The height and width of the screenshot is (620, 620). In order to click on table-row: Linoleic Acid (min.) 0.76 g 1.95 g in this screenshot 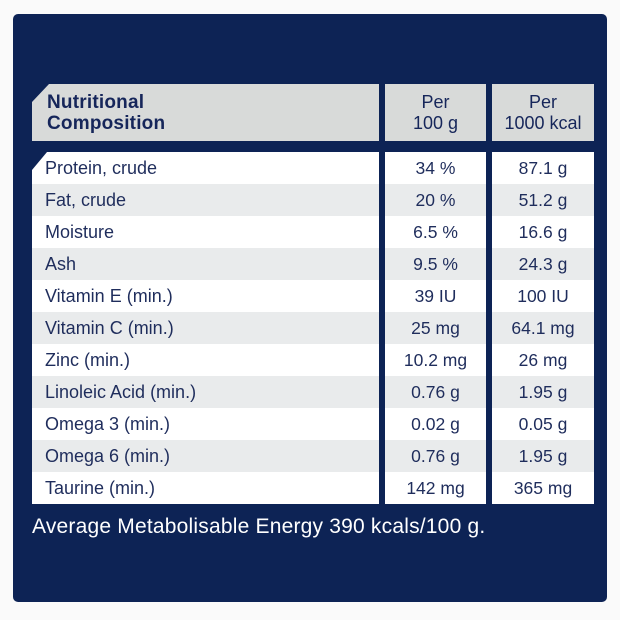, I will do `click(313, 392)`.